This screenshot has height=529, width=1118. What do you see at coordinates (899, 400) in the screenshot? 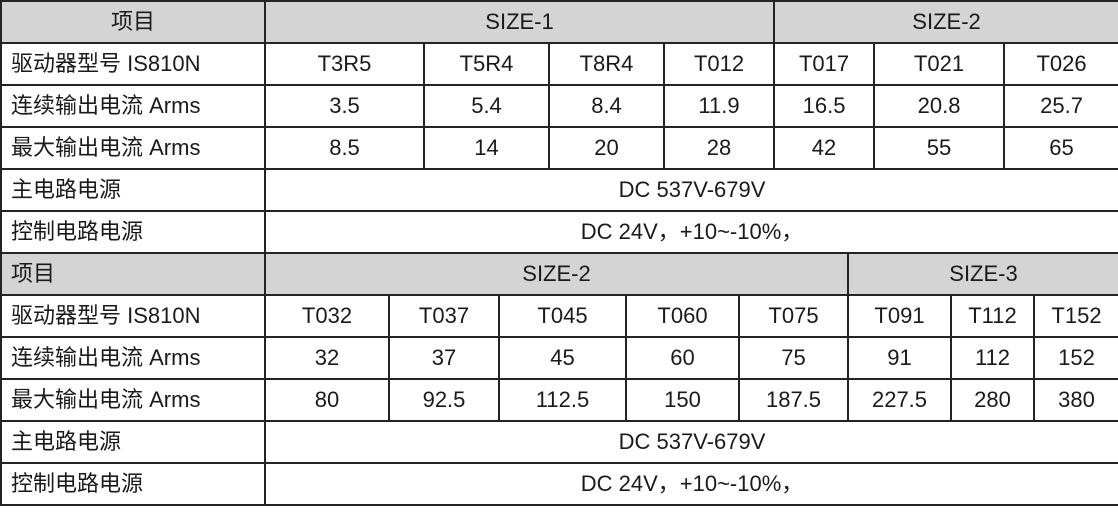
I see `value-cell: 227.5` at bounding box center [899, 400].